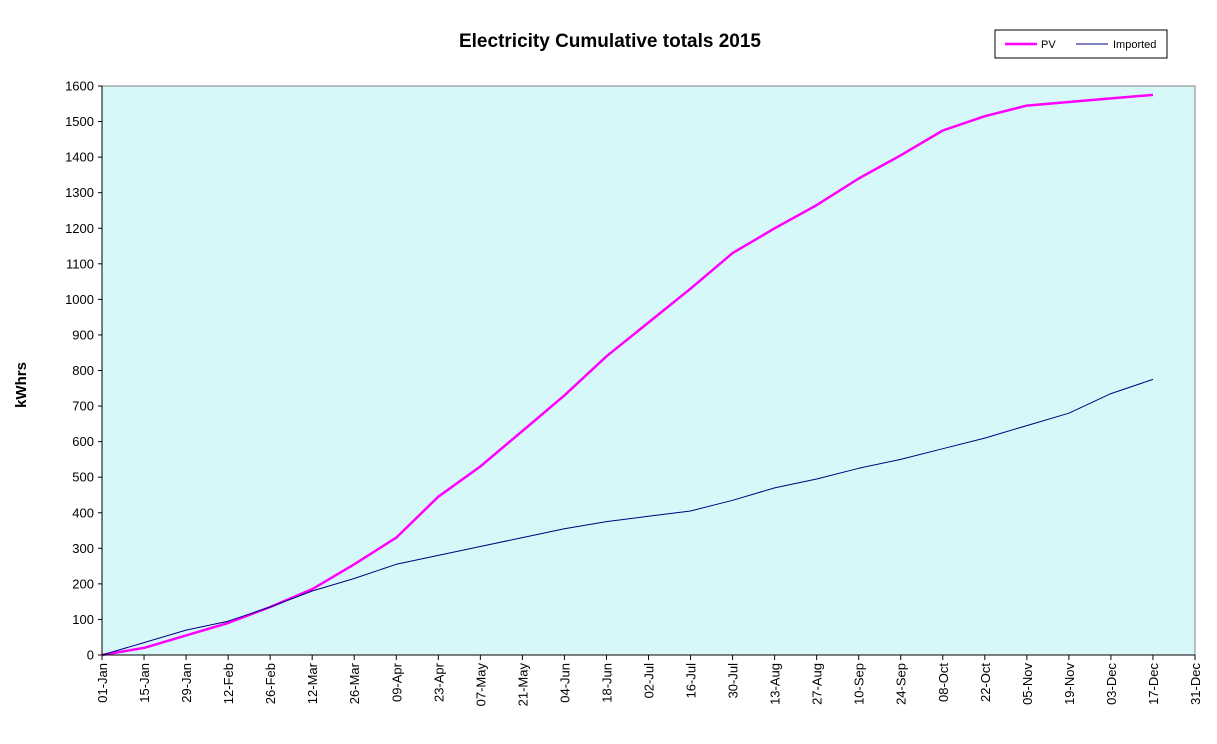 Image resolution: width=1217 pixels, height=744 pixels. I want to click on x-tick-label: 24-Sep, so click(901, 684).